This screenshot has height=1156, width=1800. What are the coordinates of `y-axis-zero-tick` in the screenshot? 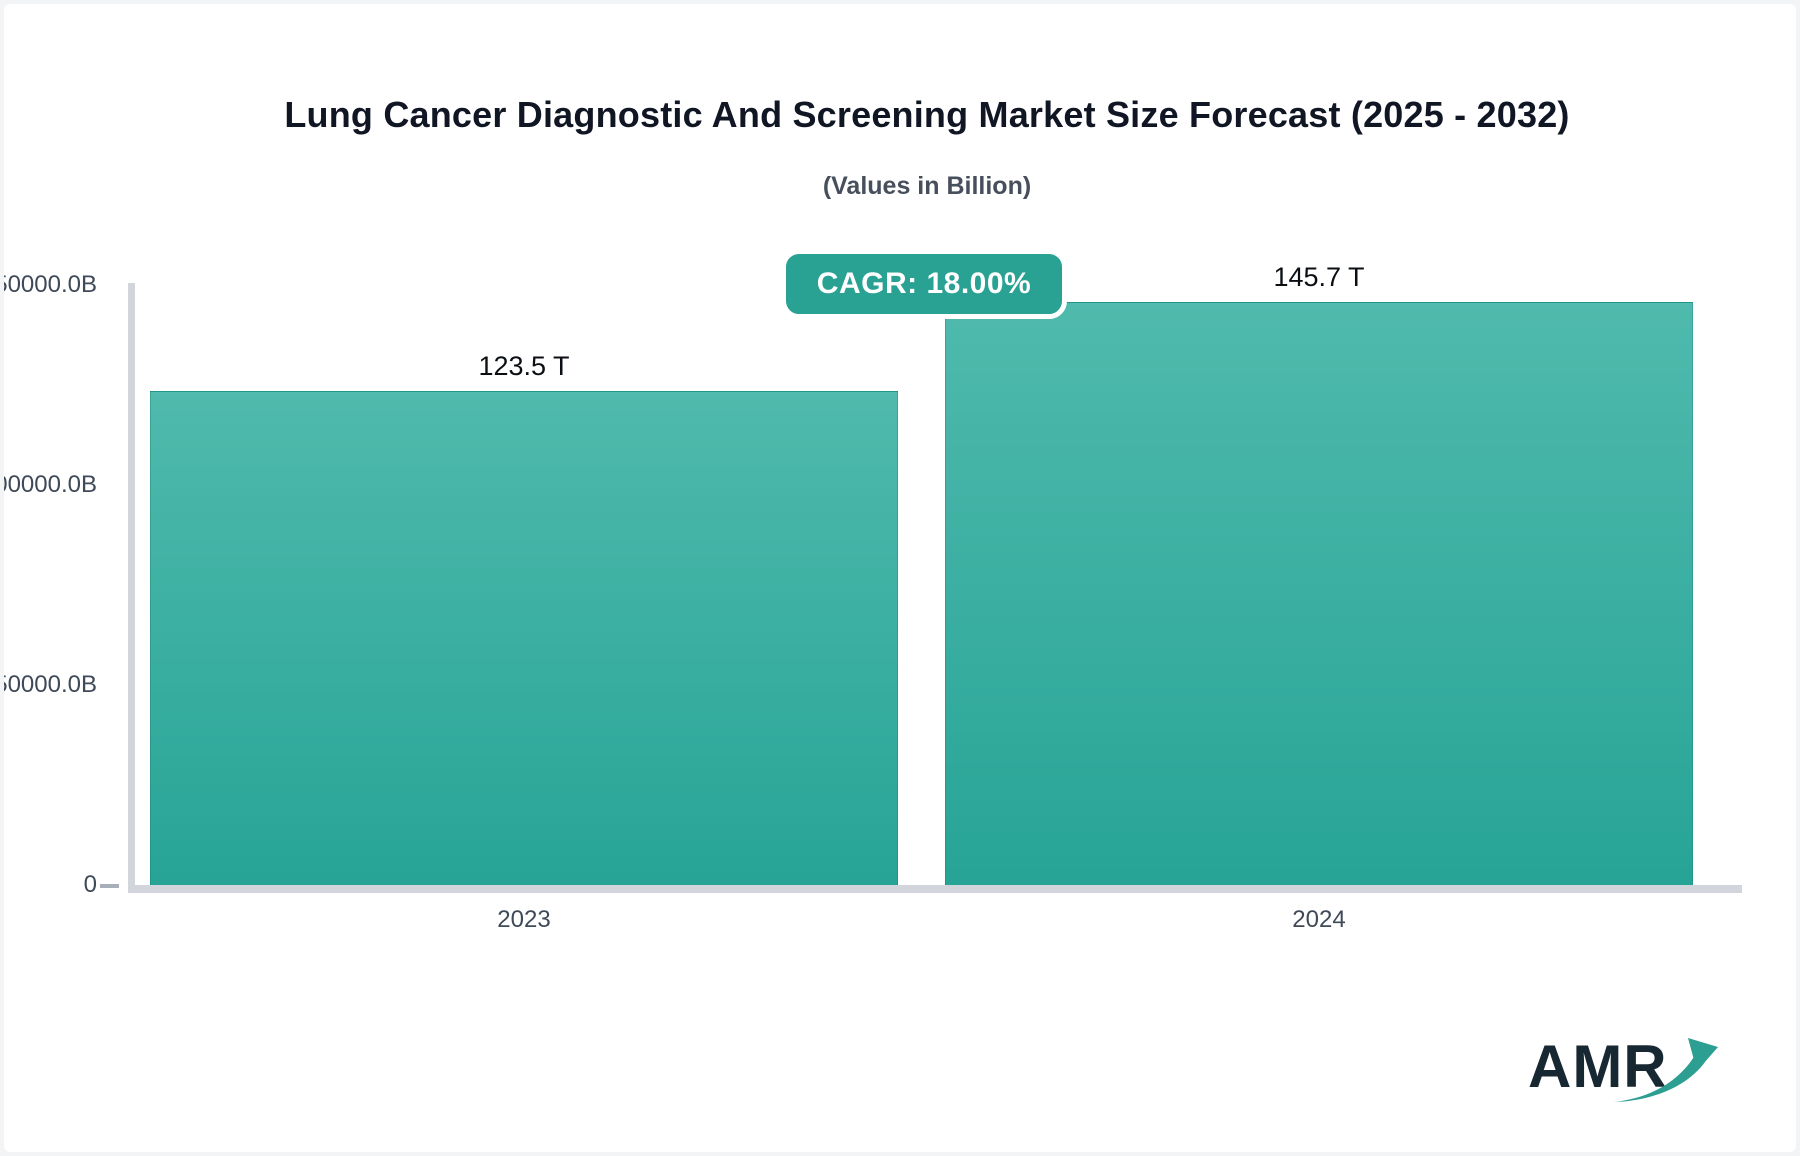 It's located at (109, 886).